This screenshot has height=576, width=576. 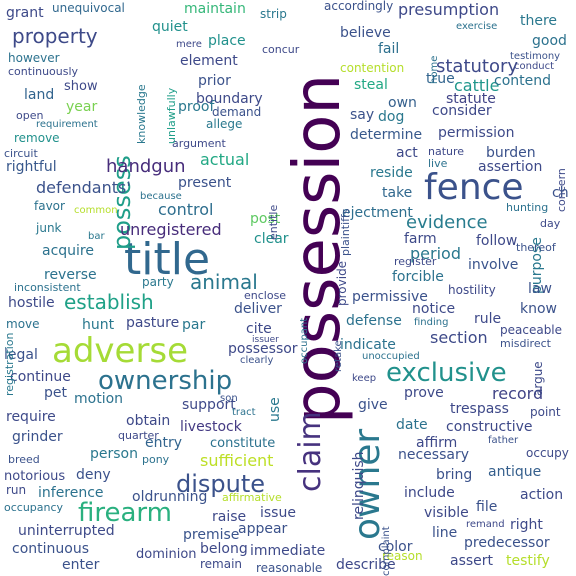 What do you see at coordinates (125, 513) in the screenshot?
I see `word-firearm: firearm` at bounding box center [125, 513].